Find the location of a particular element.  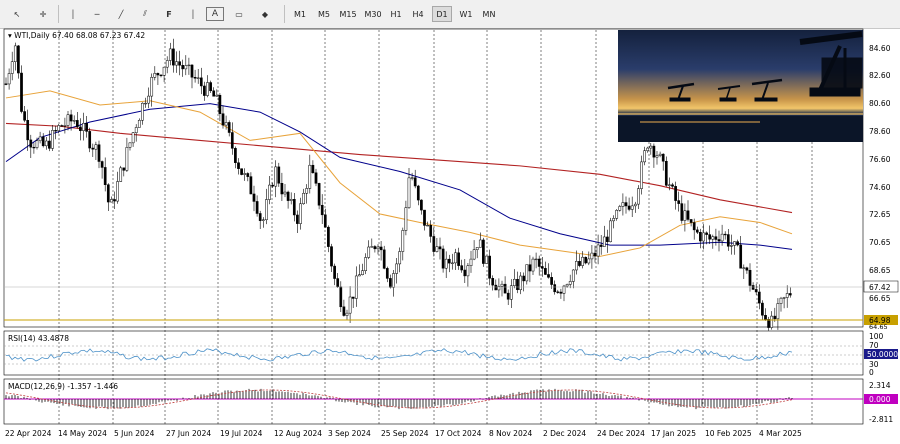

tf-mn-button: MN is located at coordinates (489, 14).